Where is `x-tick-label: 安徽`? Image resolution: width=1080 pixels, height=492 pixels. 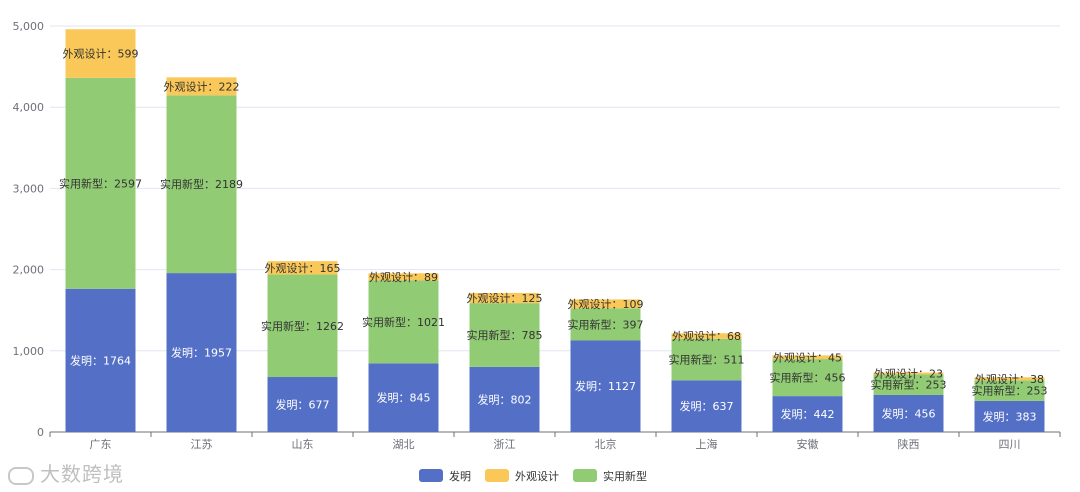
x-tick-label: 安徽 is located at coordinates (808, 444).